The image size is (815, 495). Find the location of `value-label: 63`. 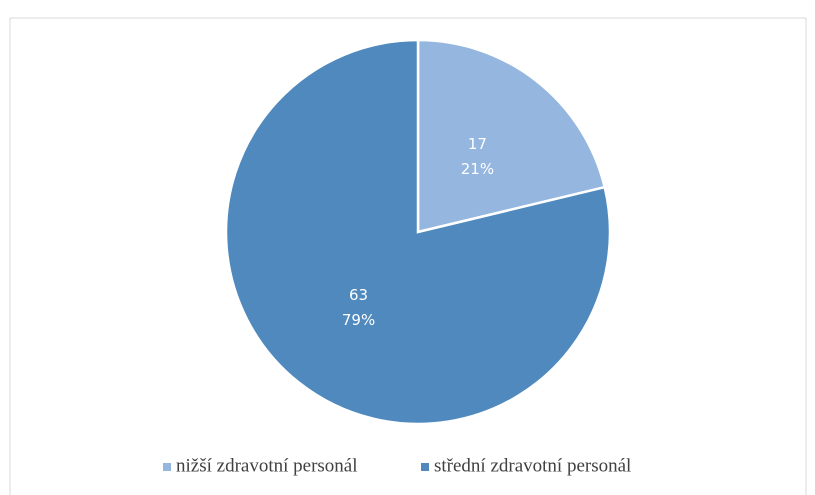

value-label: 63 is located at coordinates (358, 295).